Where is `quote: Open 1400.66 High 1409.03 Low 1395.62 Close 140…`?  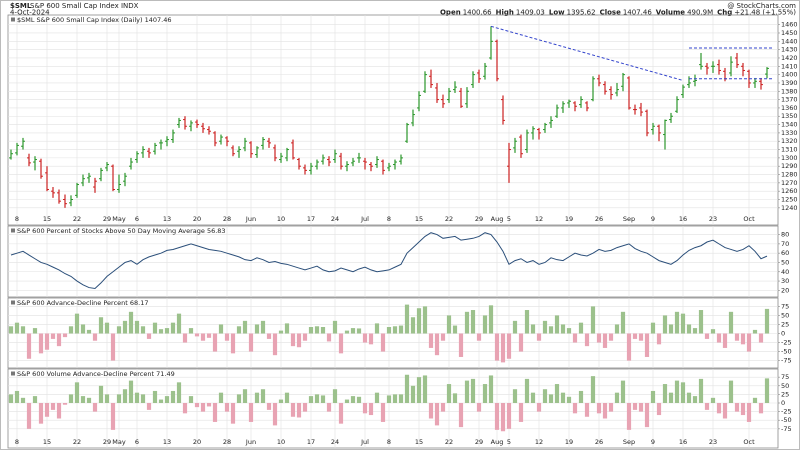 quote: Open 1400.66 High 1409.03 Low 1395.62 Close 140… is located at coordinates (618, 13).